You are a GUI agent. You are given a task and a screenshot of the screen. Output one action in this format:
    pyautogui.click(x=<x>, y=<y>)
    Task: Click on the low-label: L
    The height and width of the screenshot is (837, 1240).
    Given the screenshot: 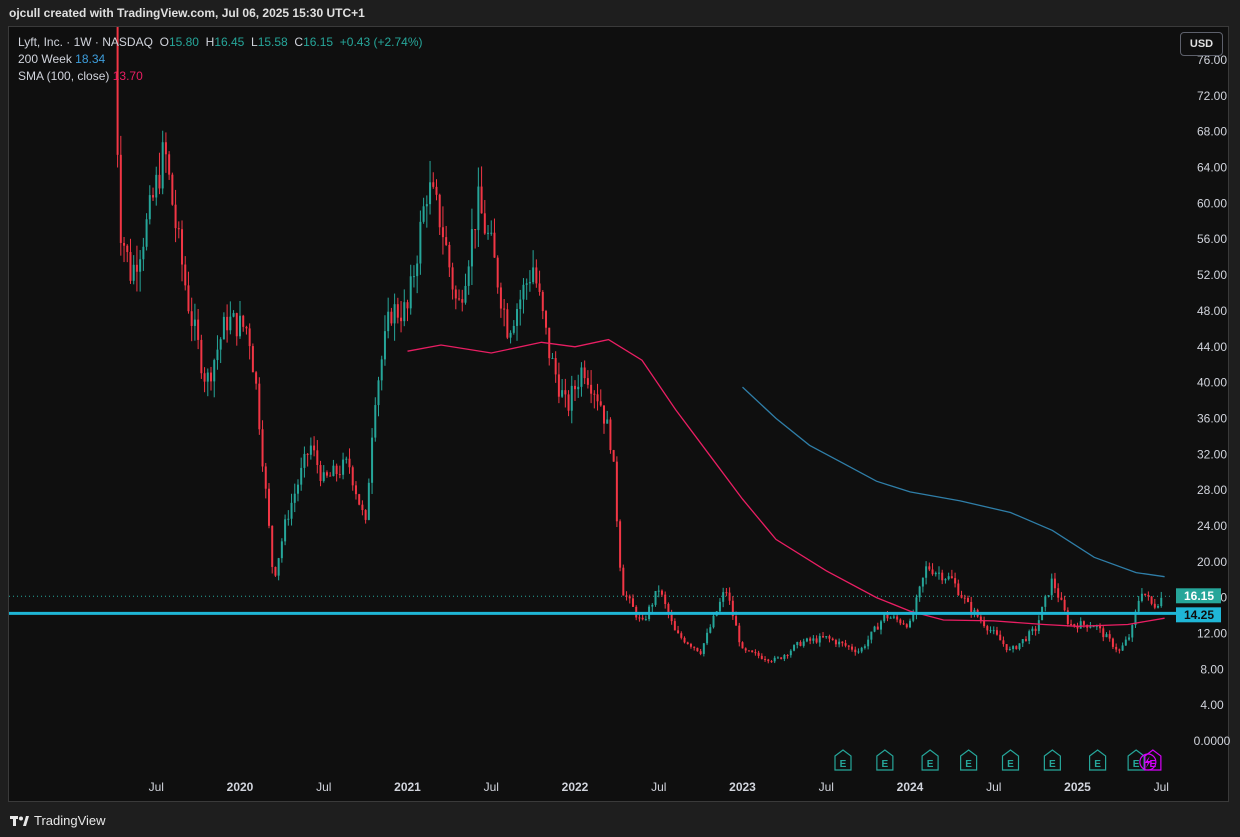 What is the action you would take?
    pyautogui.click(x=254, y=42)
    